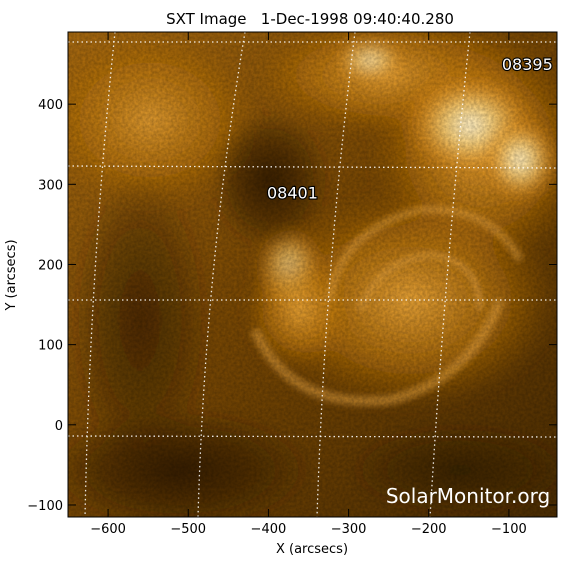 This screenshot has height=564, width=564. What do you see at coordinates (429, 529) in the screenshot?
I see `x-tick-label: −200` at bounding box center [429, 529].